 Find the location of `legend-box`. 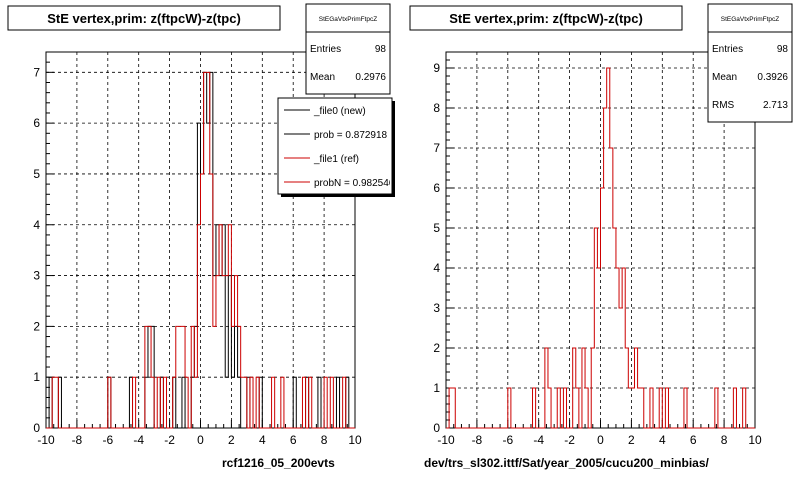

legend-box is located at coordinates (335, 146).